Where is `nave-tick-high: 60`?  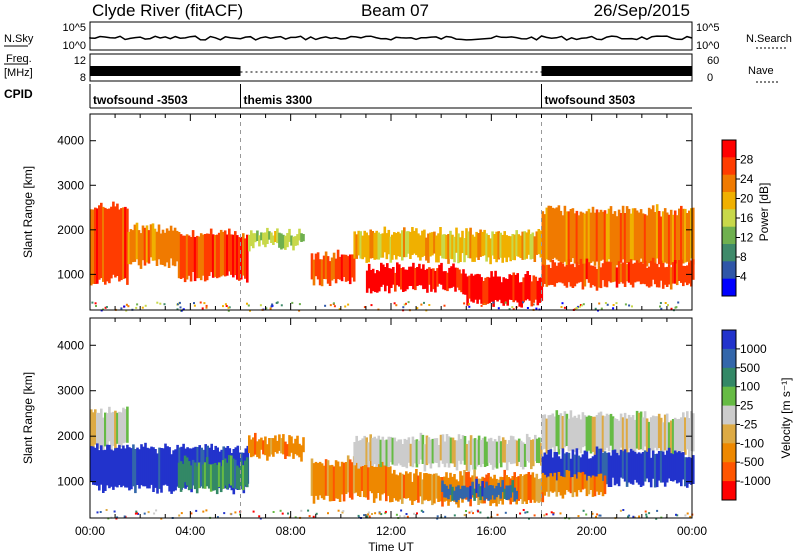
nave-tick-high: 60 is located at coordinates (713, 61).